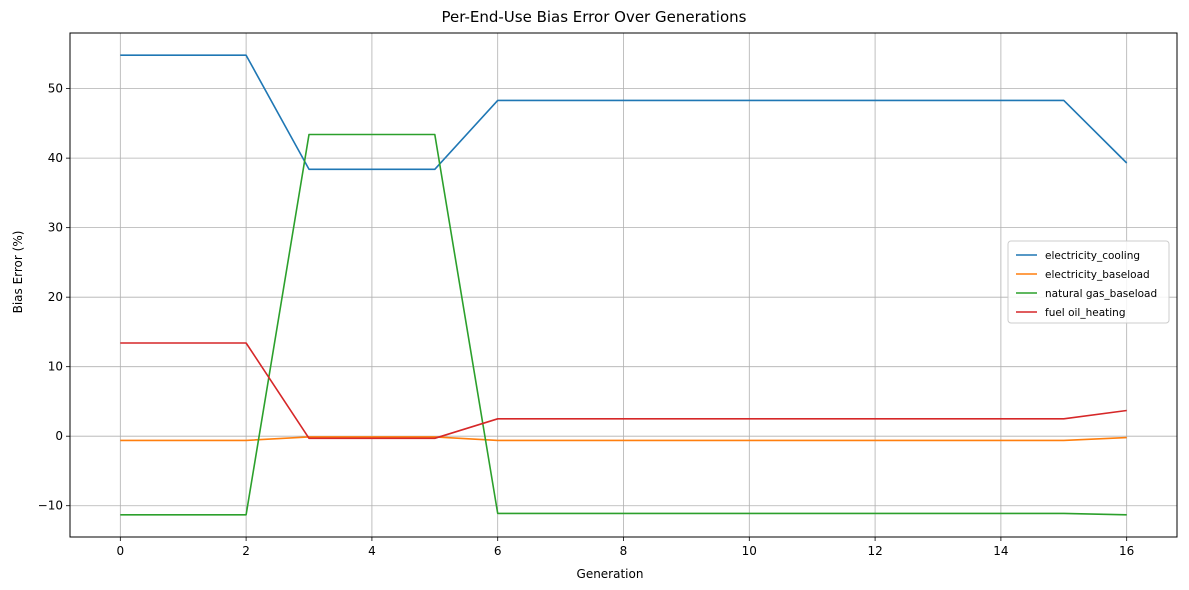 The height and width of the screenshot is (590, 1189). I want to click on x-tick-label: 0, so click(120, 551).